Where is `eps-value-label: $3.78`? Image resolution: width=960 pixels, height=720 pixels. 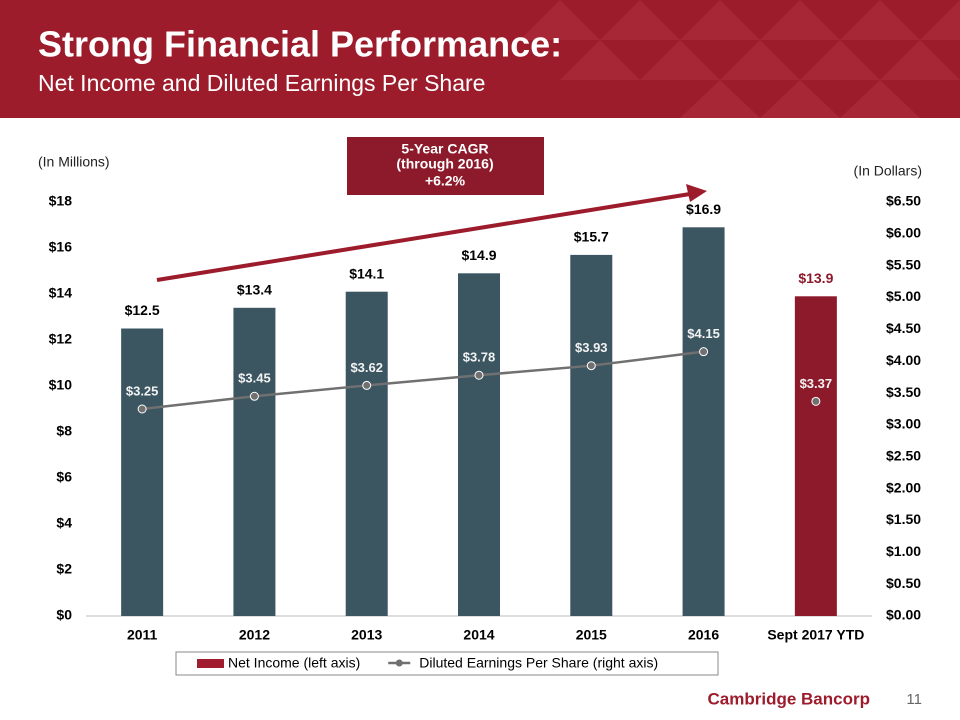
eps-value-label: $3.78 is located at coordinates (479, 357).